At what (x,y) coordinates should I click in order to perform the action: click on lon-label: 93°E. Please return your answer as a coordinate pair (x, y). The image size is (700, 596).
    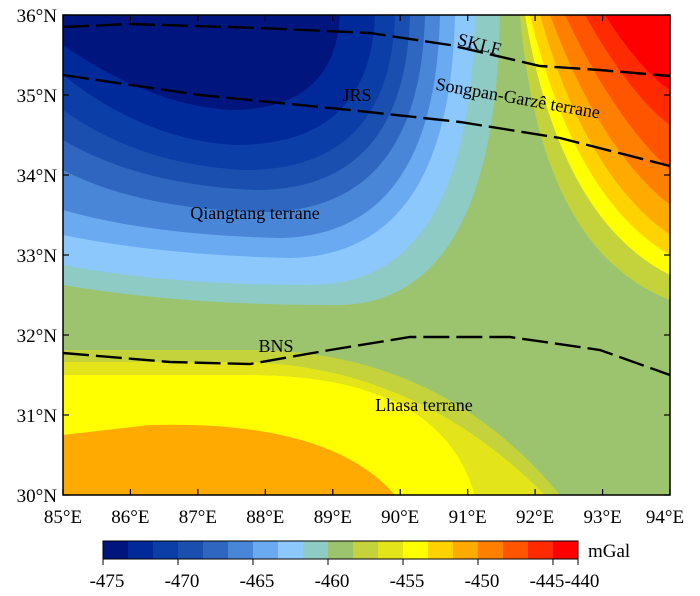
    Looking at the image, I should click on (602, 517).